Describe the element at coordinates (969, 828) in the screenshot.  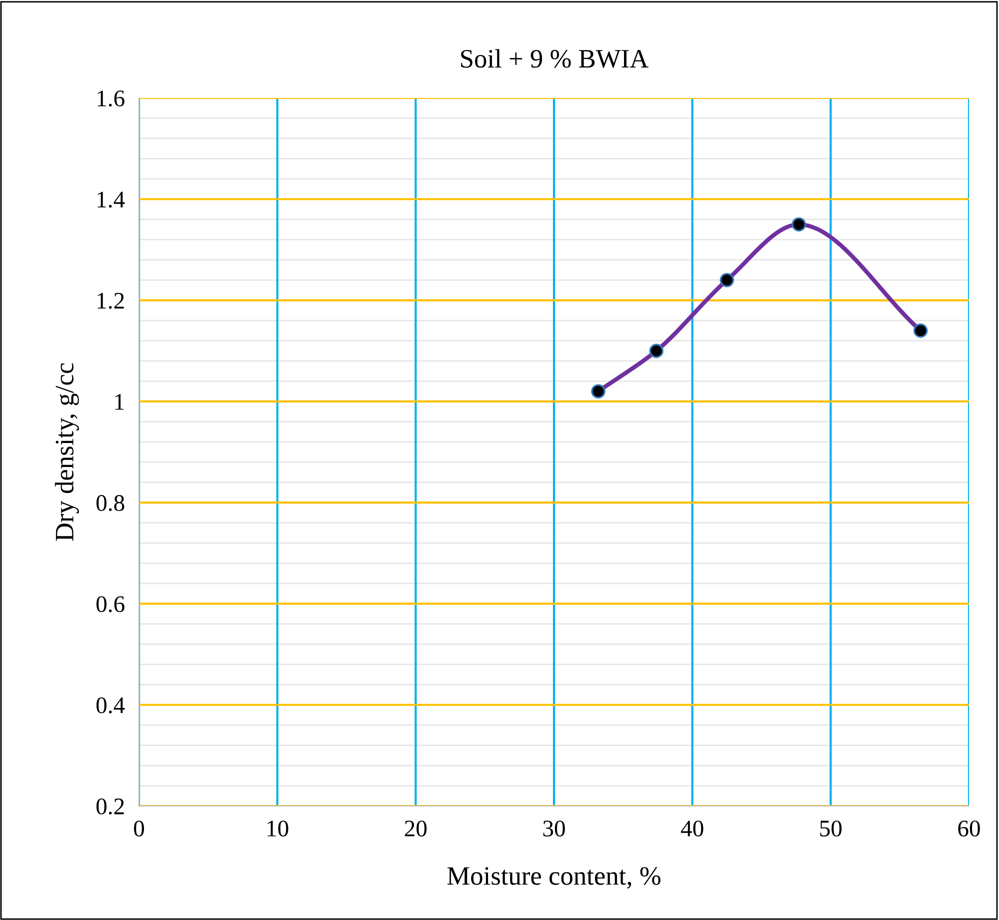
I see `x-tick-label: 60` at that location.